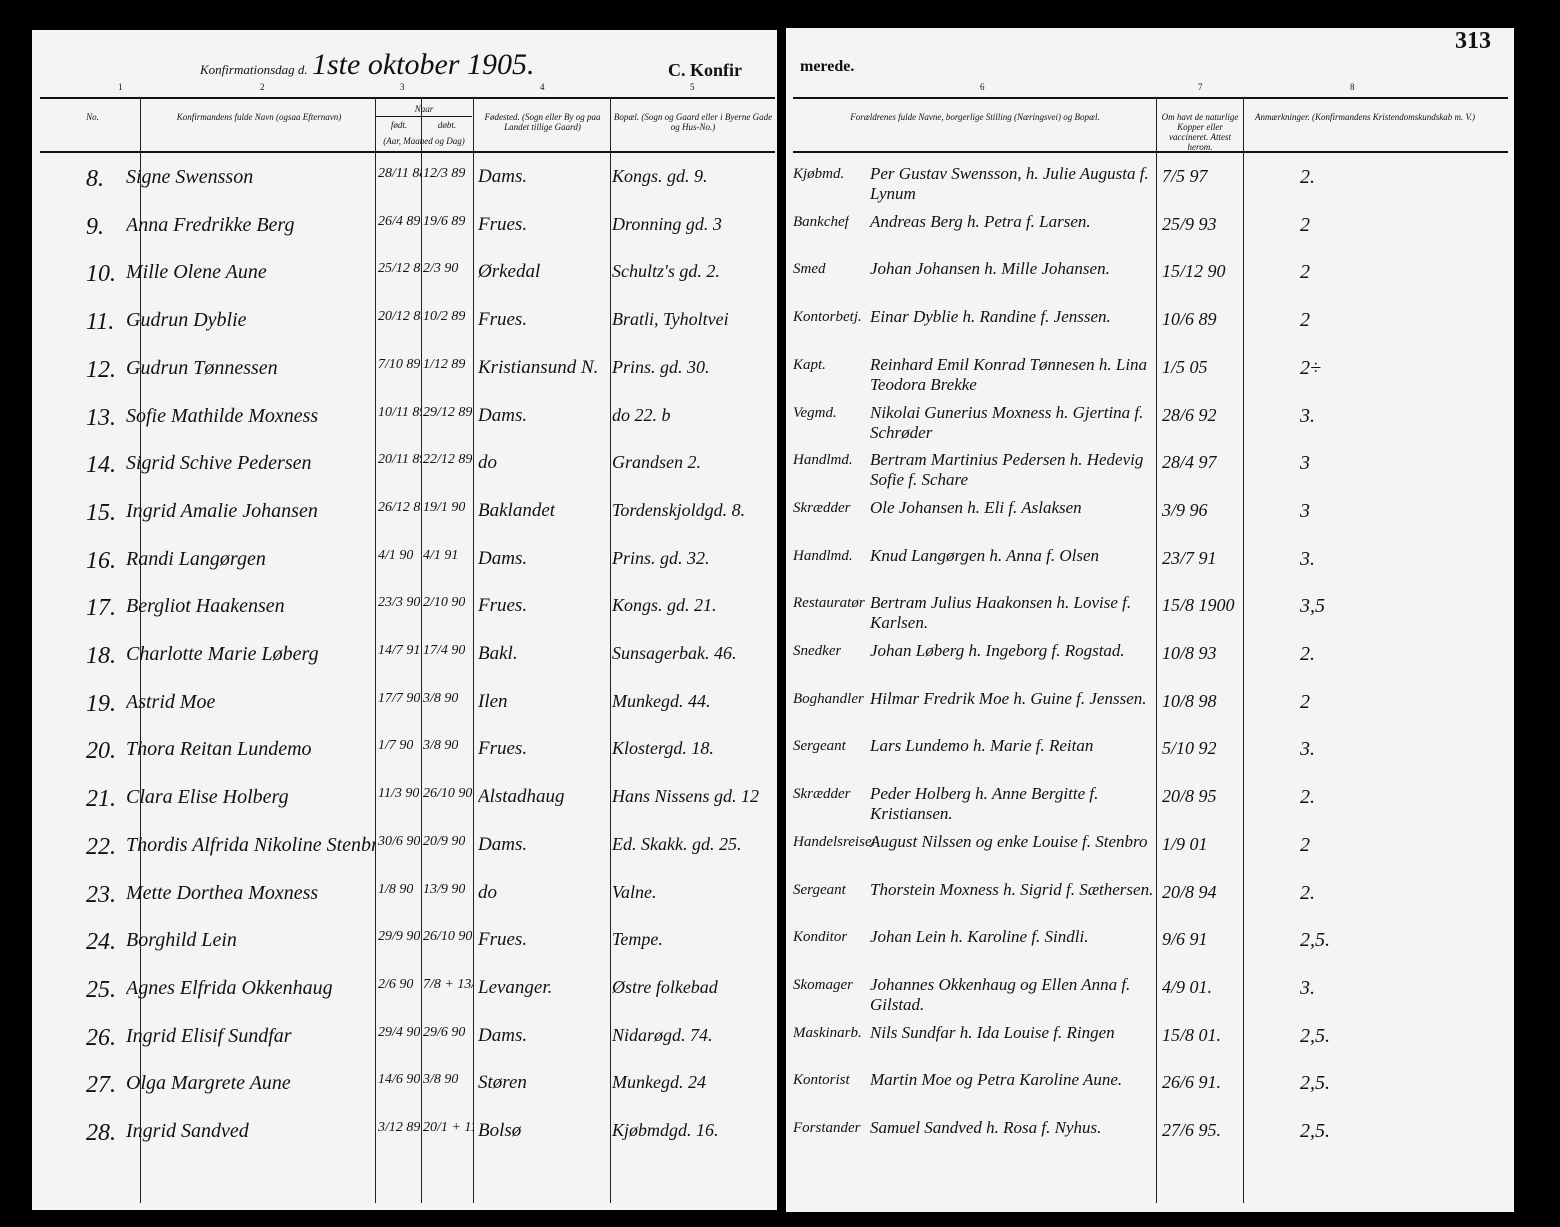 The width and height of the screenshot is (1560, 1227). What do you see at coordinates (400, 317) in the screenshot?
I see `cell-born: 20/12 88` at bounding box center [400, 317].